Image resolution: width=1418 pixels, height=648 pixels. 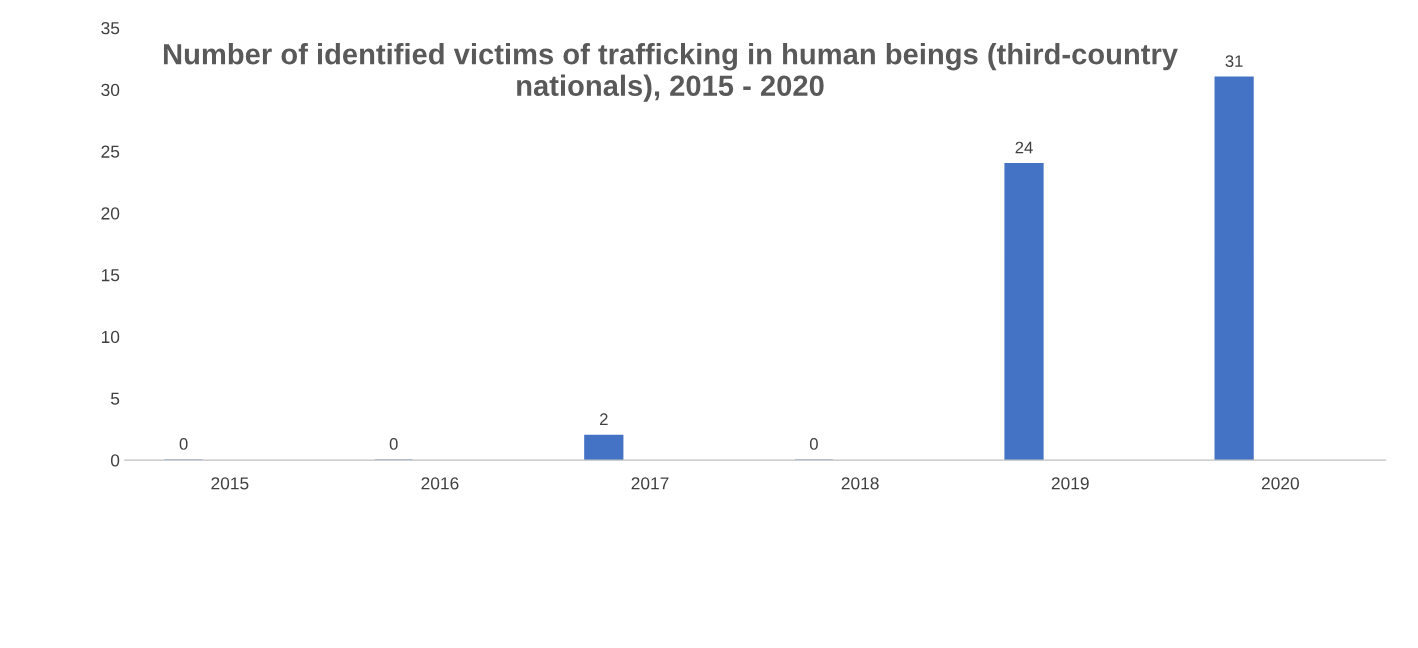 What do you see at coordinates (115, 398) in the screenshot?
I see `y-tick-label: 5` at bounding box center [115, 398].